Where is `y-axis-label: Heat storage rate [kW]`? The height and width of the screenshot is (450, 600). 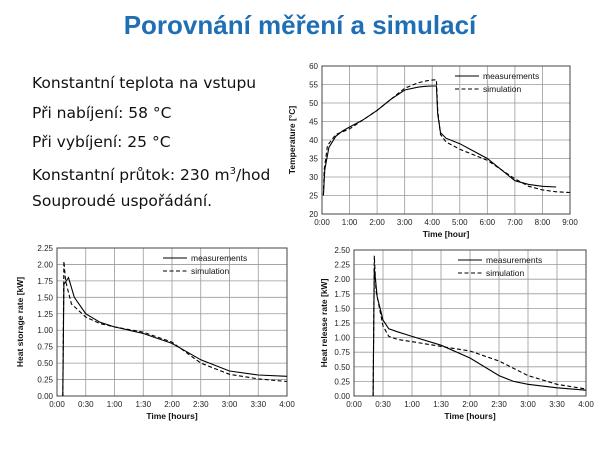
y-axis-label: Heat storage rate [kW] is located at coordinates (20, 322).